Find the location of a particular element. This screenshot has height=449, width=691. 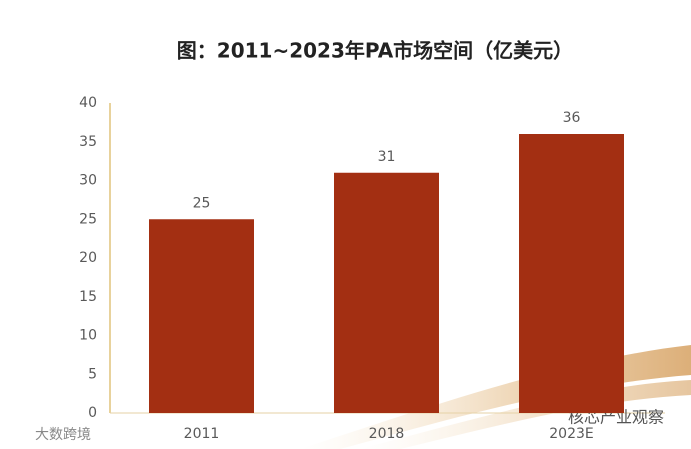

watermark: 大数跨境 is located at coordinates (63, 435).